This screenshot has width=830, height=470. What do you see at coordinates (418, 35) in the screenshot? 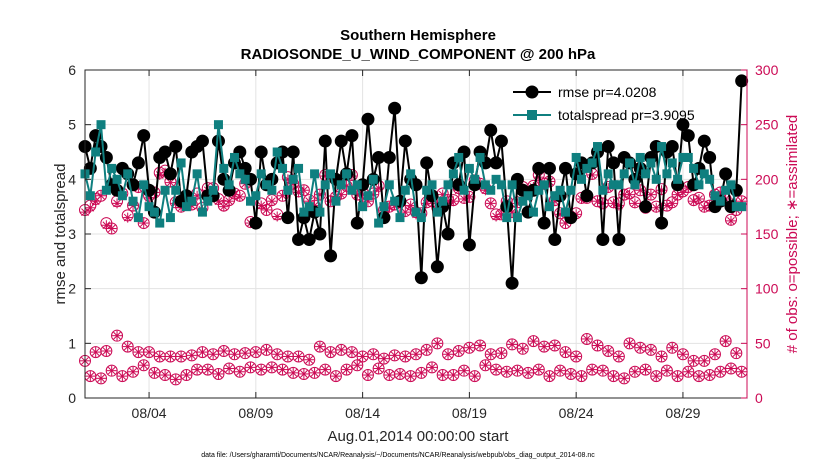
I see `chart-title: Southern Hemisphere` at bounding box center [418, 35].